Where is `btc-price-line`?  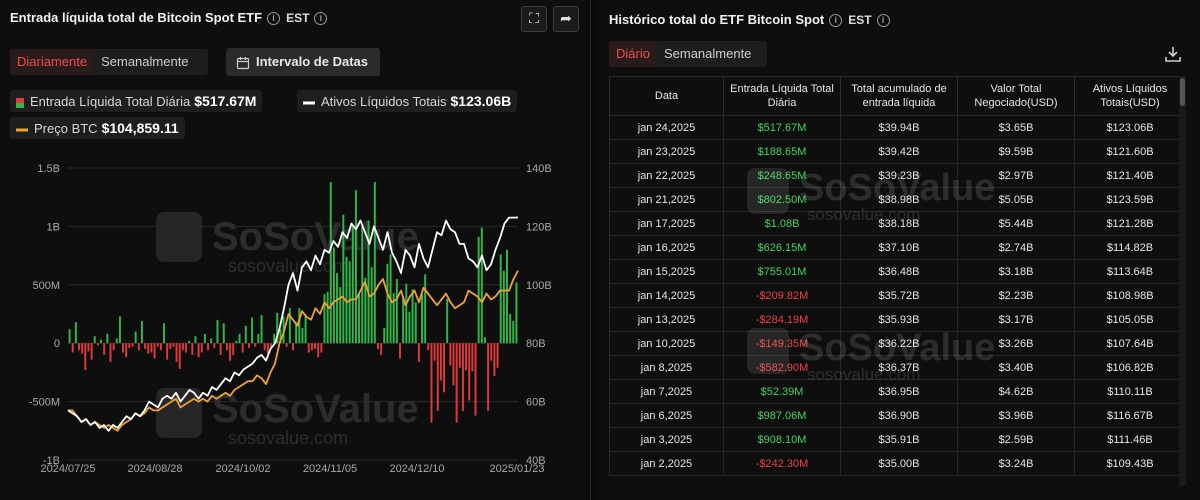
btc-price-line is located at coordinates (293, 351).